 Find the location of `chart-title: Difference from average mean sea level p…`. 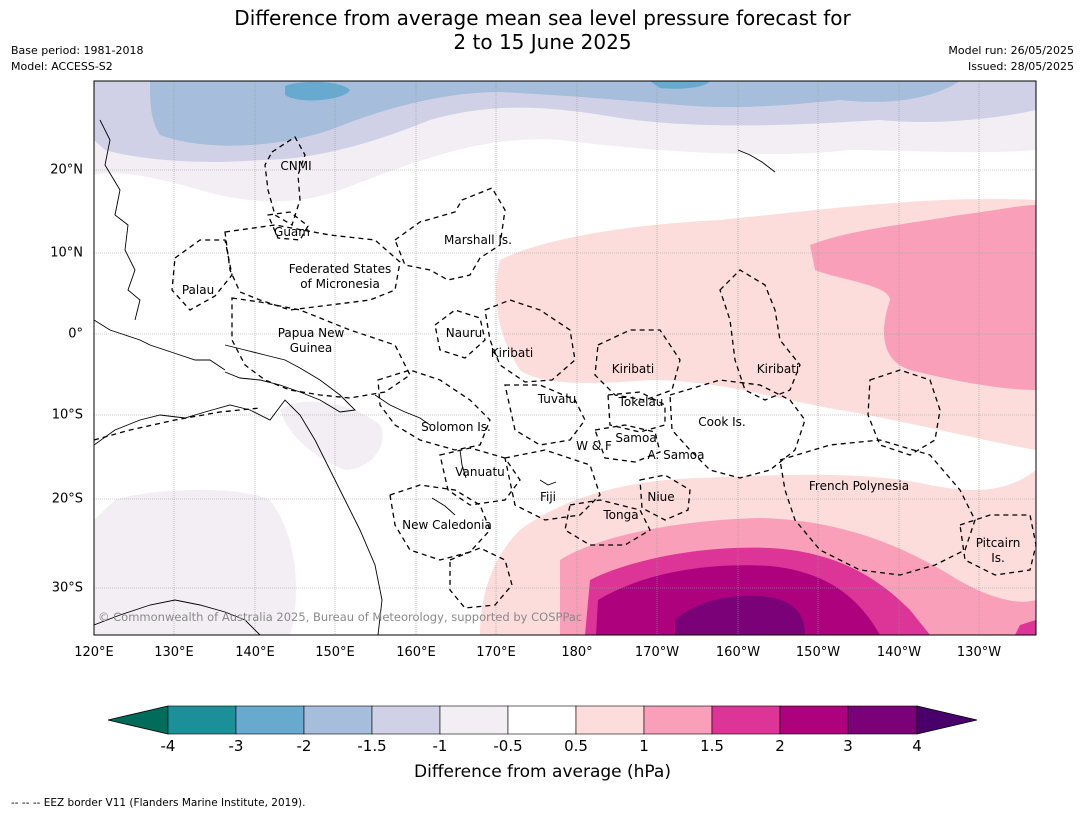

chart-title: Difference from average mean sea level p… is located at coordinates (542, 30).